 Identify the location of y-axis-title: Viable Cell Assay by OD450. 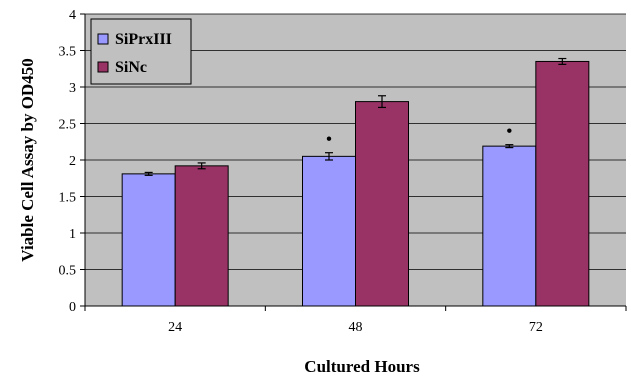
(27, 159).